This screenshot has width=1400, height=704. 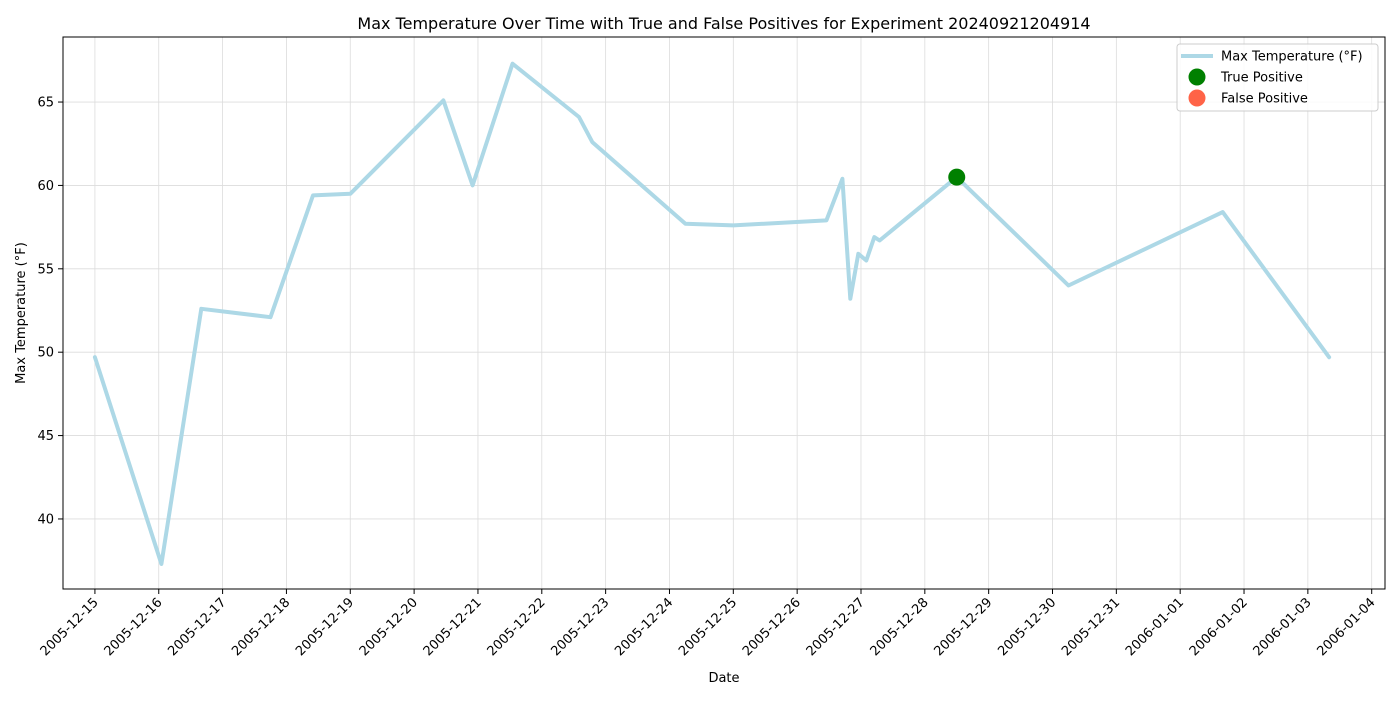 What do you see at coordinates (45, 436) in the screenshot?
I see `y-tick-label: 45` at bounding box center [45, 436].